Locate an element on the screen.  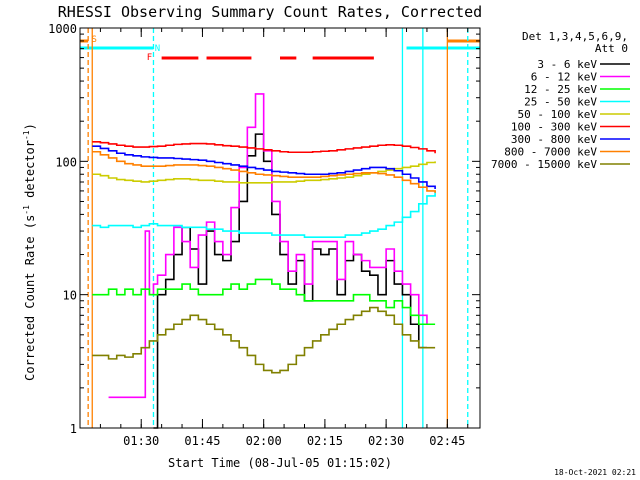
legend-label: 6 - 12 keV is located at coordinates (564, 77).